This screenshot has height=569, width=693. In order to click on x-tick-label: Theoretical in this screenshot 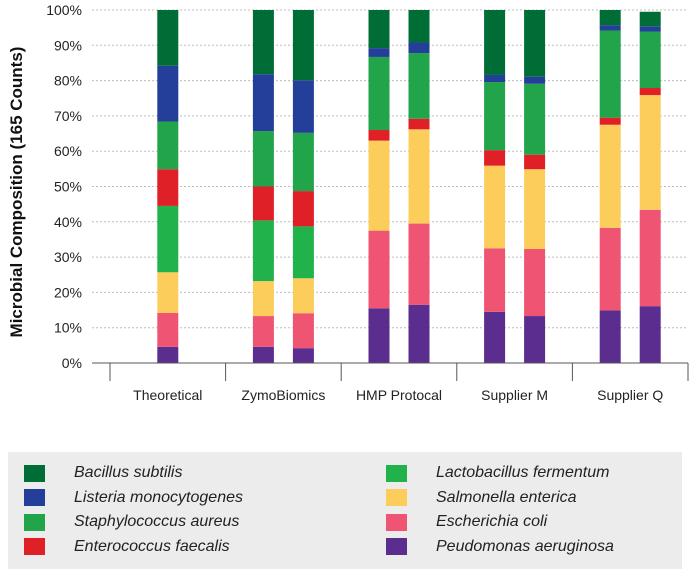, I will do `click(167, 395)`.